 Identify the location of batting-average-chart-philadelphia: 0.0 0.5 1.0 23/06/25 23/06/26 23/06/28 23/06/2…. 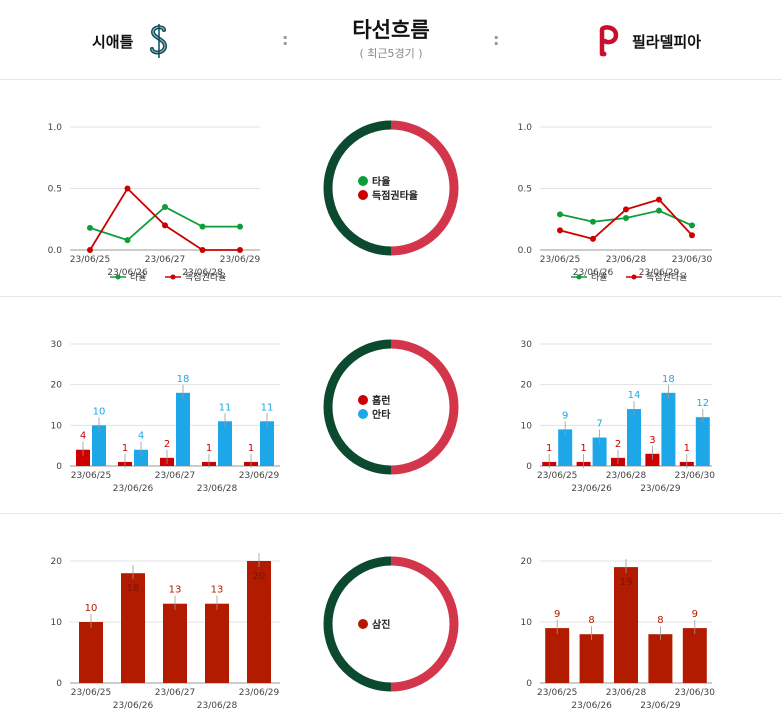
(615, 203).